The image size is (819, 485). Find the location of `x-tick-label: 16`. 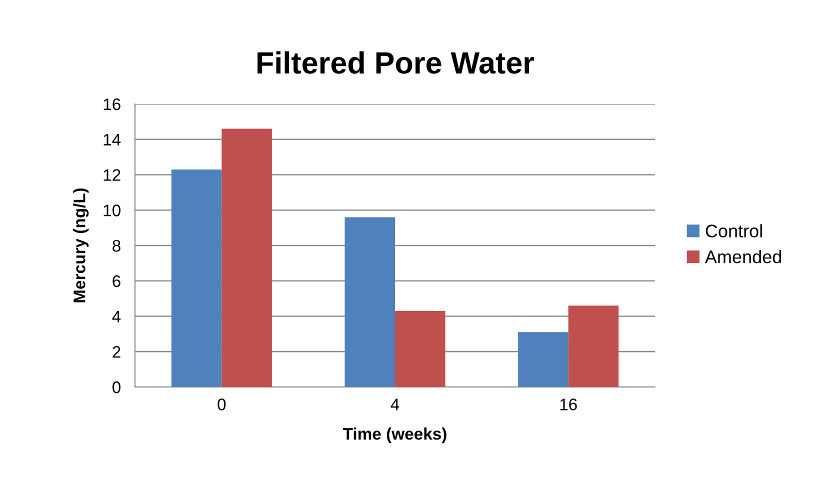

x-tick-label: 16 is located at coordinates (568, 404).